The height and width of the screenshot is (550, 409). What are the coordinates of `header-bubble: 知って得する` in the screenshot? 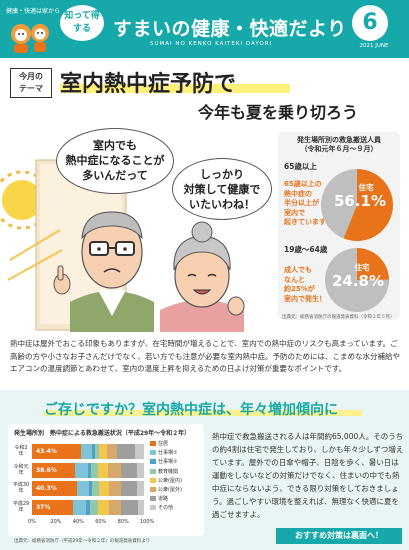 It's located at (82, 23).